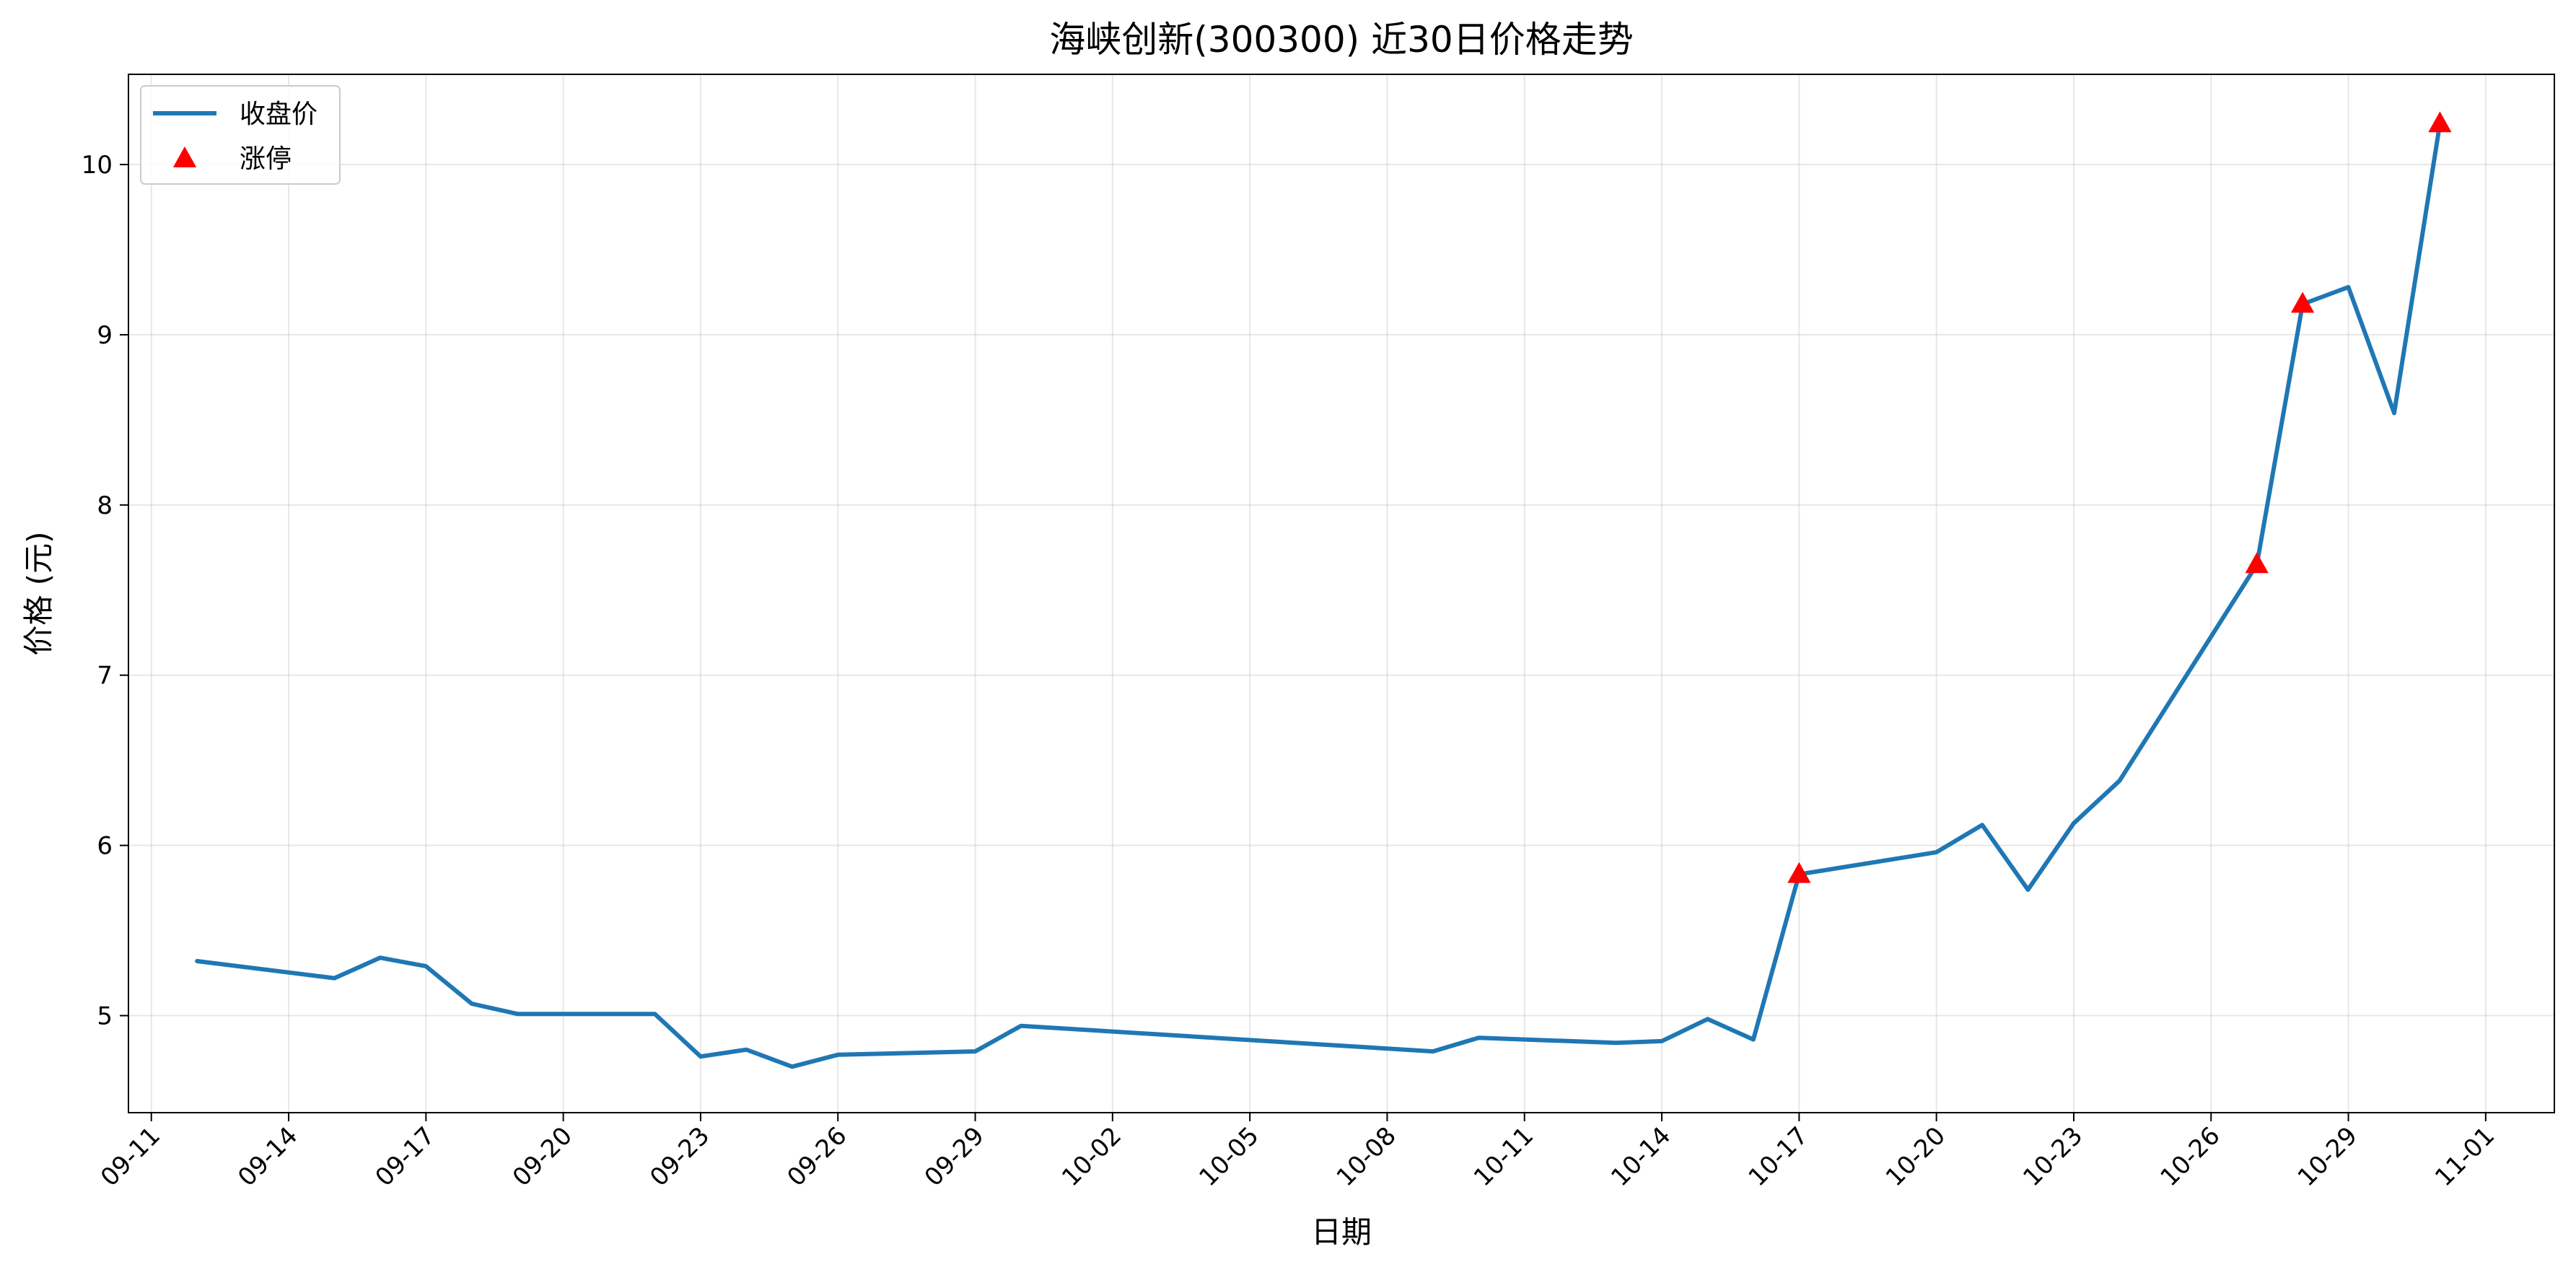  Describe the element at coordinates (105, 1016) in the screenshot. I see `y-tick-label: 5` at that location.